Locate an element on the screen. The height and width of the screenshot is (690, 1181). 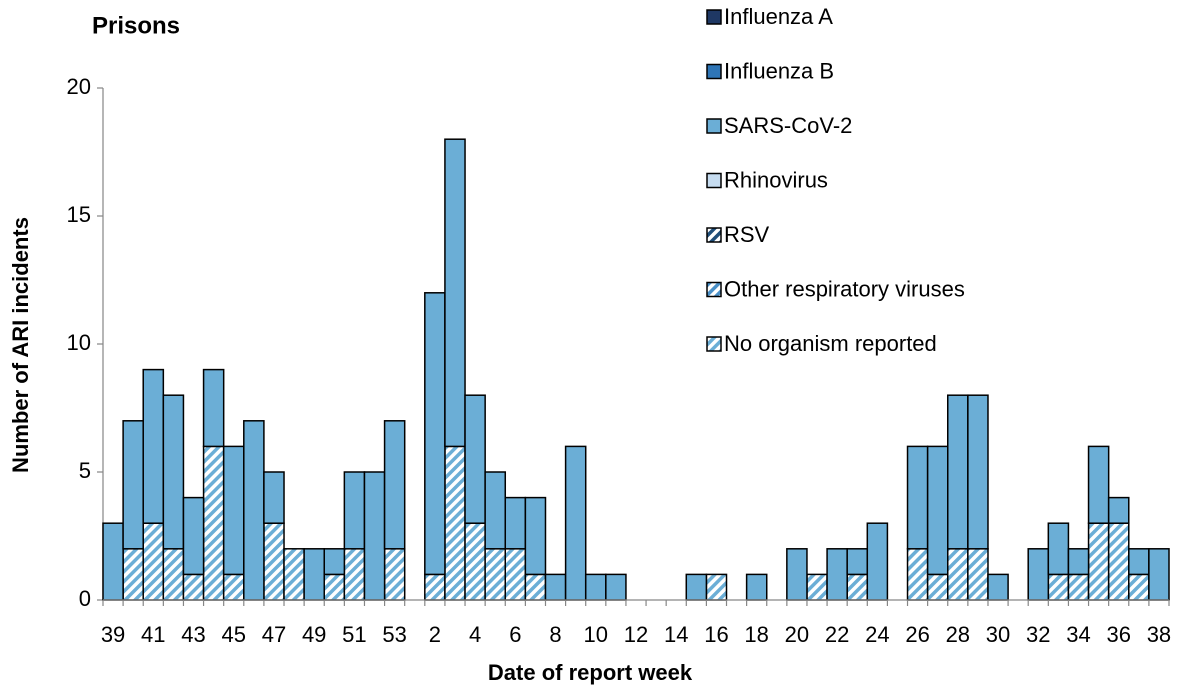
x-tick-label: 49 is located at coordinates (314, 634).